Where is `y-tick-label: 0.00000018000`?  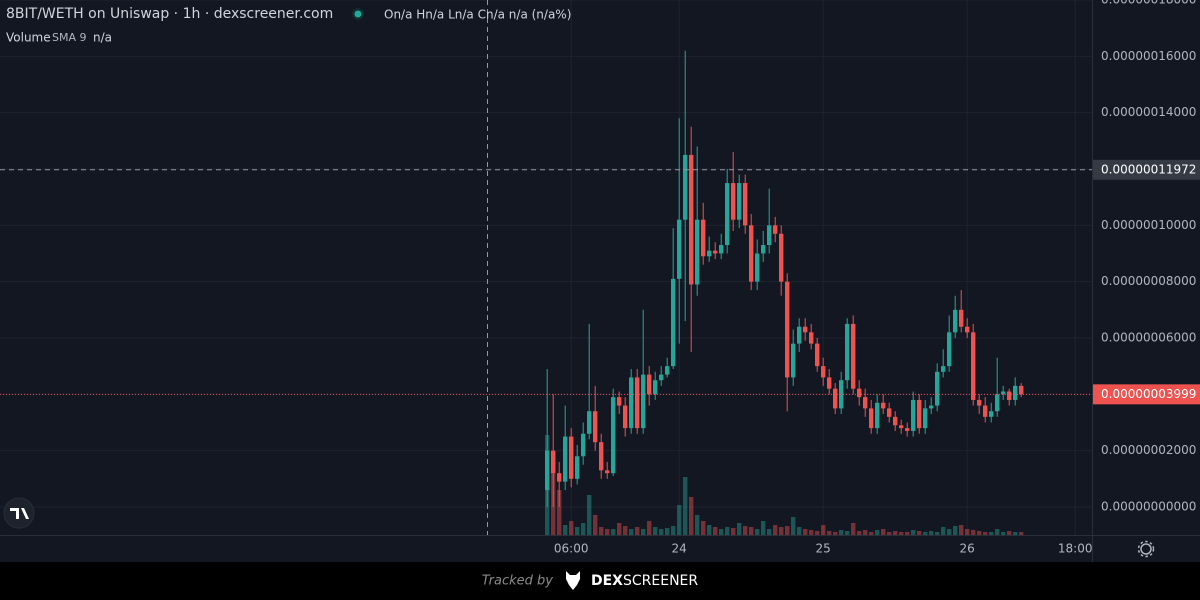 y-tick-label: 0.00000018000 is located at coordinates (1148, 3).